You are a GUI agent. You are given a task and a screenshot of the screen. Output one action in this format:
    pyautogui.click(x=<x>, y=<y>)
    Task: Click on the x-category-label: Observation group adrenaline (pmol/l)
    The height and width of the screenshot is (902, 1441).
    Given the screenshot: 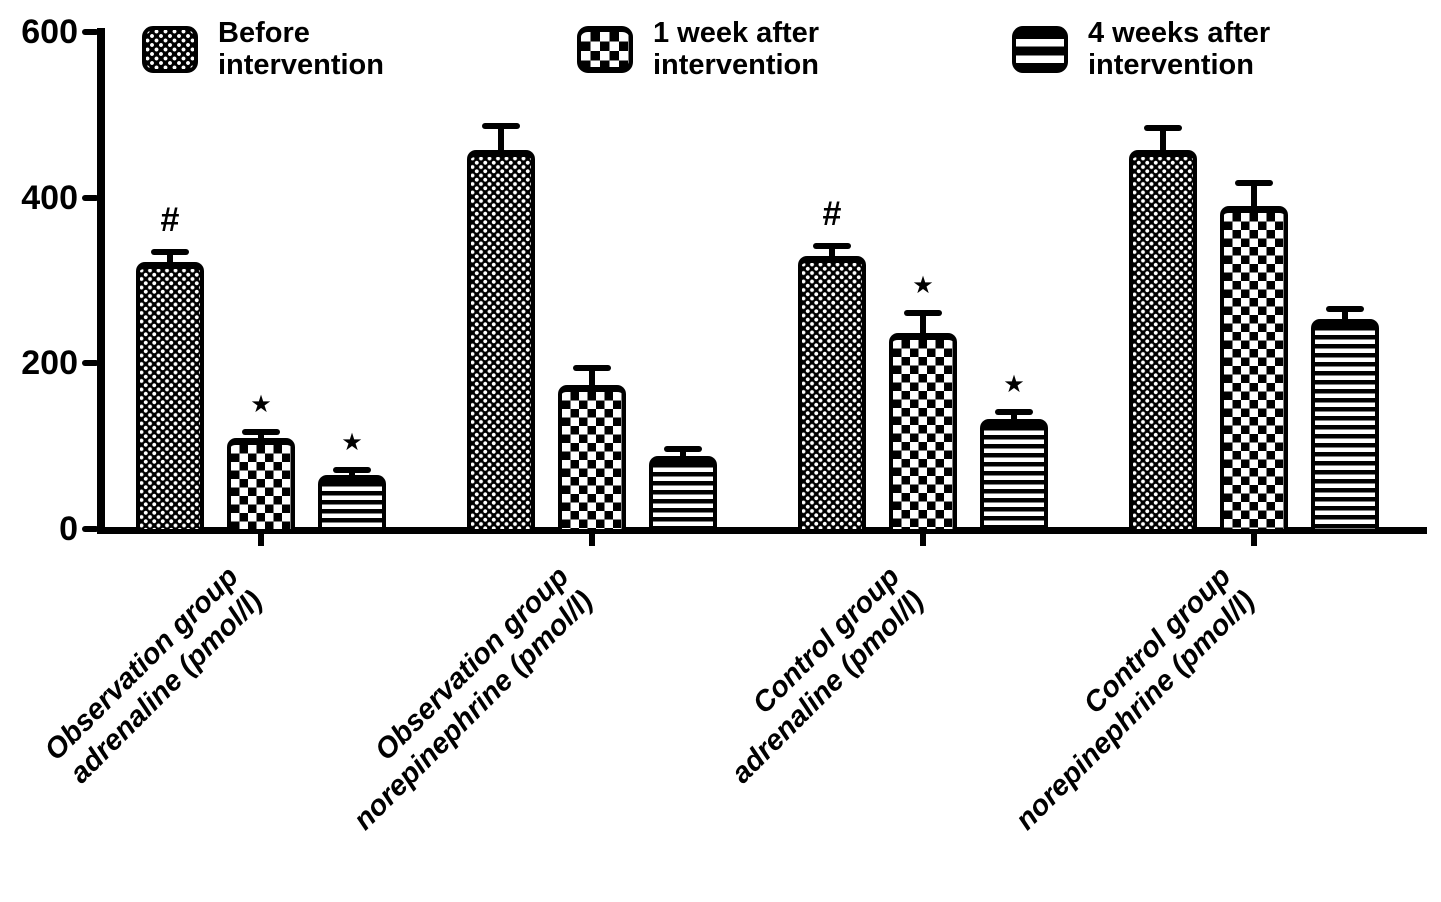 What is the action you would take?
    pyautogui.click(x=154, y=676)
    